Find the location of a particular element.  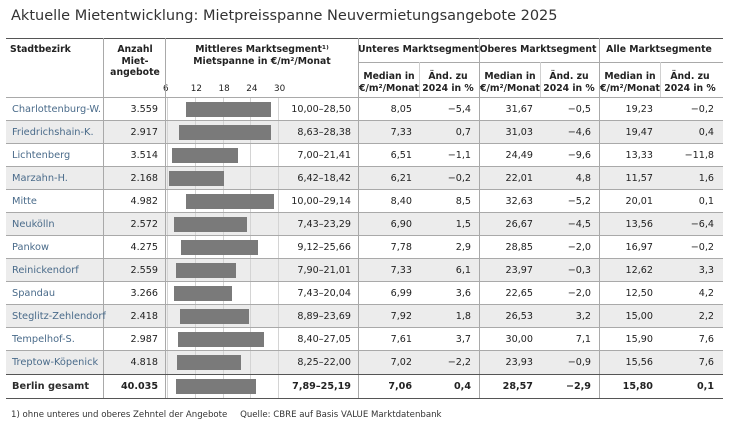

listing-count: 2.917 is located at coordinates (144, 132).